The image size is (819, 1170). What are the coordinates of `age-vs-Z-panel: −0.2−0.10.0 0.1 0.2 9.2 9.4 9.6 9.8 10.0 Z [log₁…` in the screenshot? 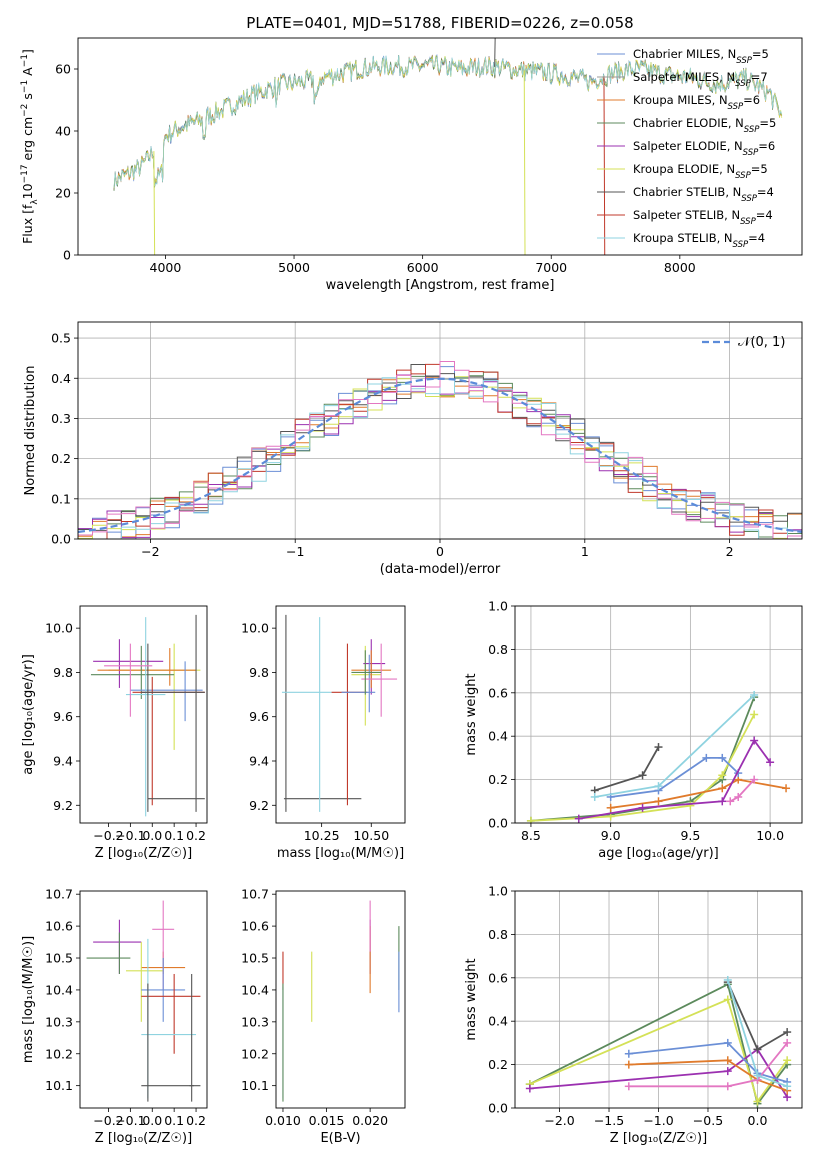 It's located at (114, 733).